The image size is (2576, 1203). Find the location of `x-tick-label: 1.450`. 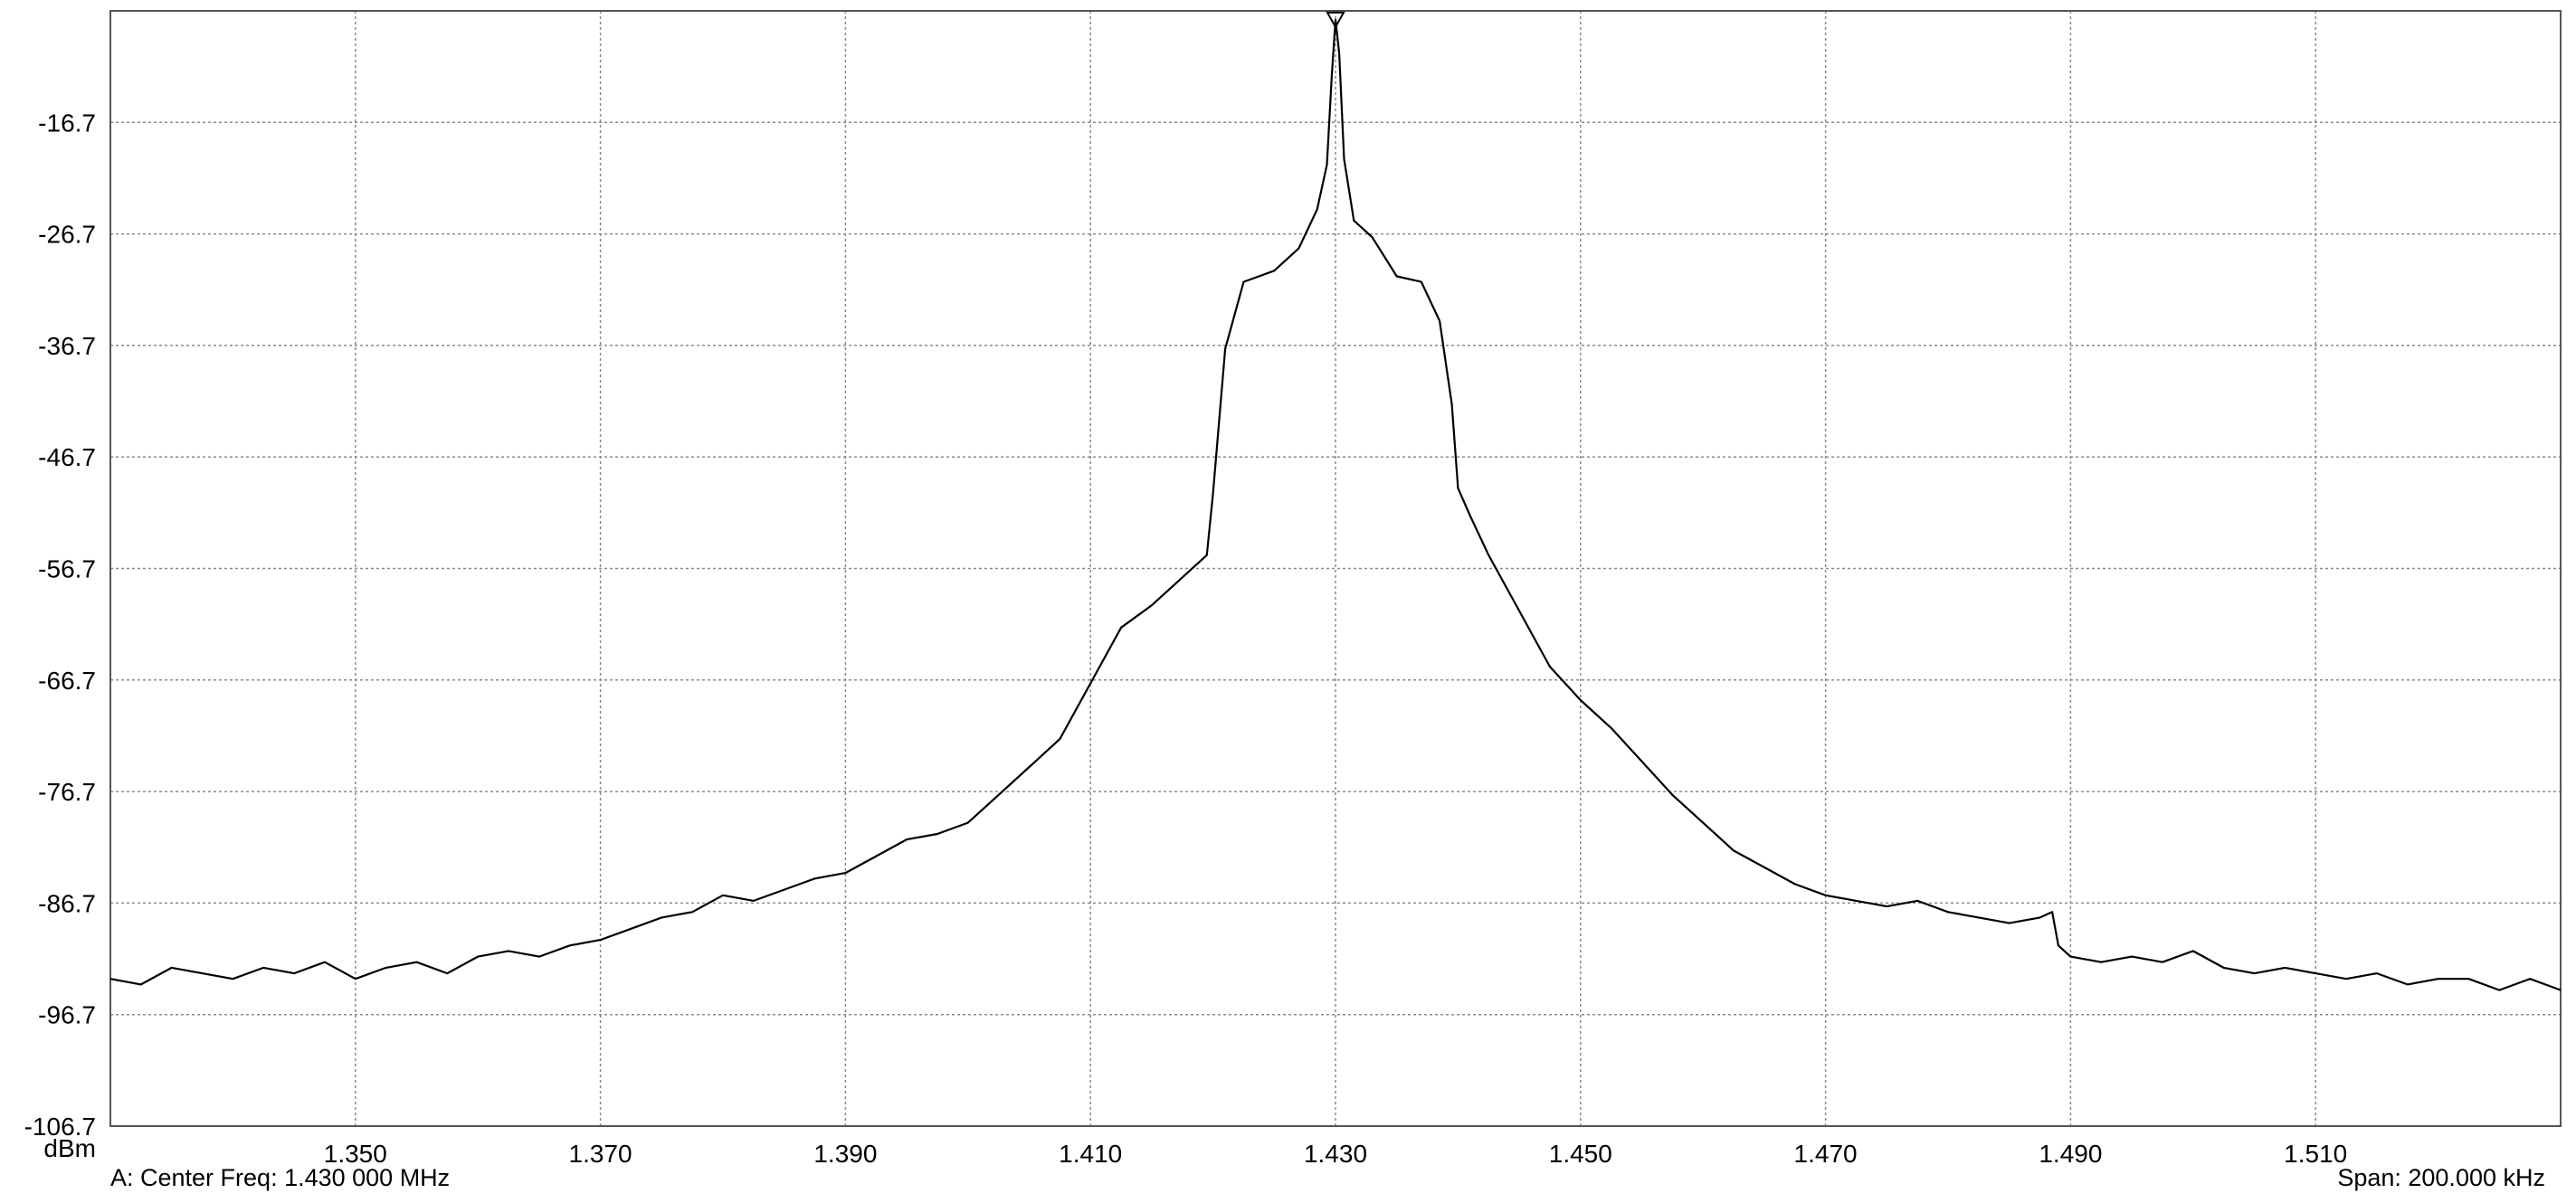

x-tick-label: 1.450 is located at coordinates (1580, 1154).